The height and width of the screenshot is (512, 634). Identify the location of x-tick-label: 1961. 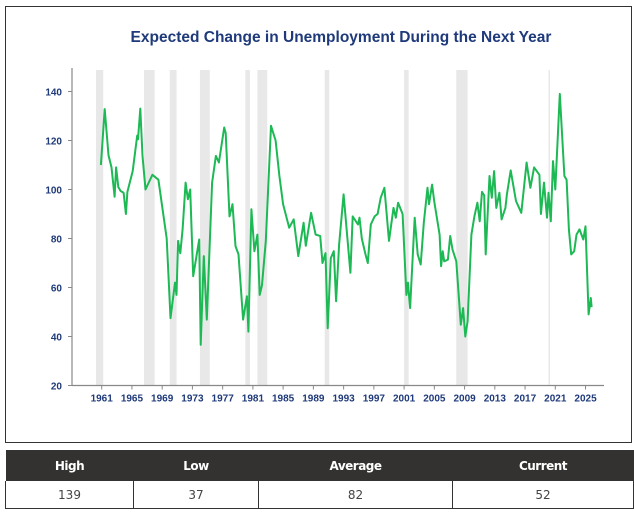
(102, 399).